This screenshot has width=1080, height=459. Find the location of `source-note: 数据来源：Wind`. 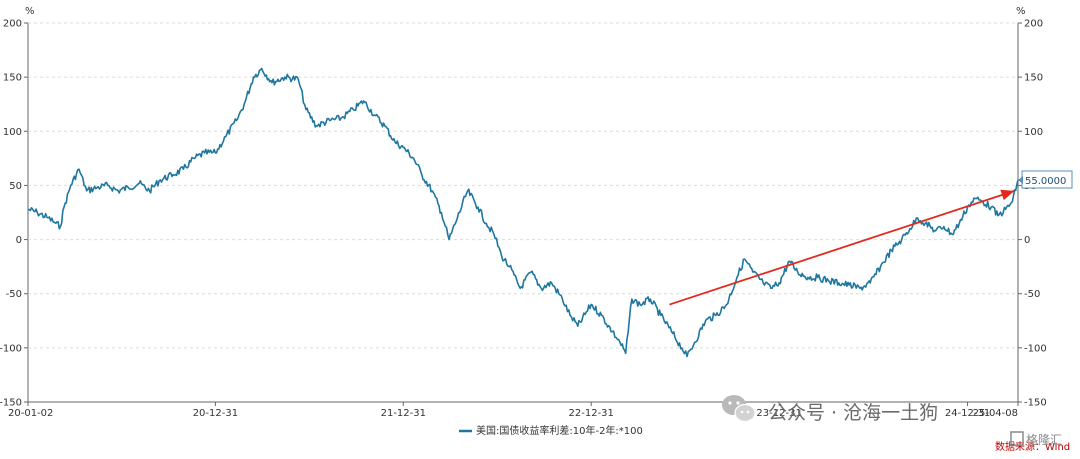

source-note: 数据来源：Wind is located at coordinates (1032, 446).